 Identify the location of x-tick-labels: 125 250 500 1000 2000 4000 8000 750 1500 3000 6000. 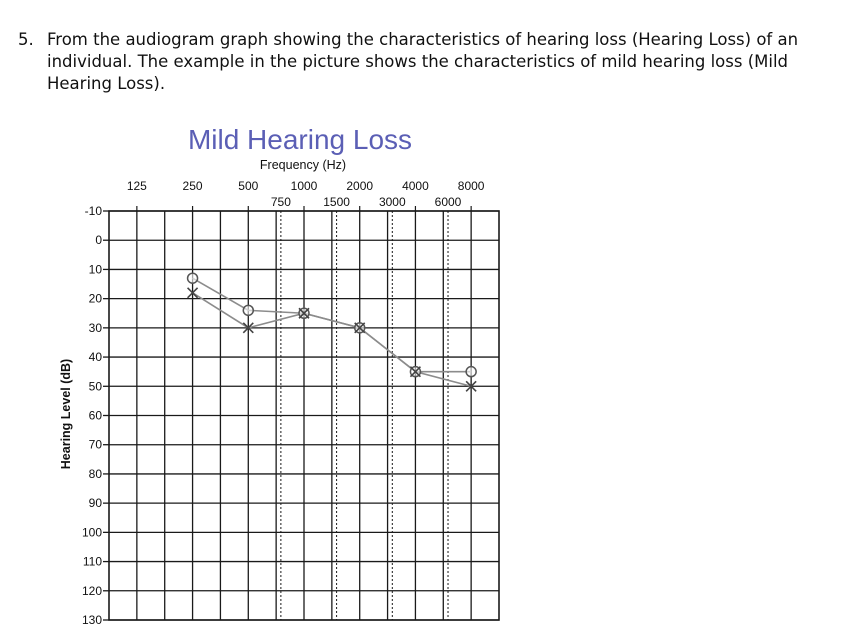
(306, 194).